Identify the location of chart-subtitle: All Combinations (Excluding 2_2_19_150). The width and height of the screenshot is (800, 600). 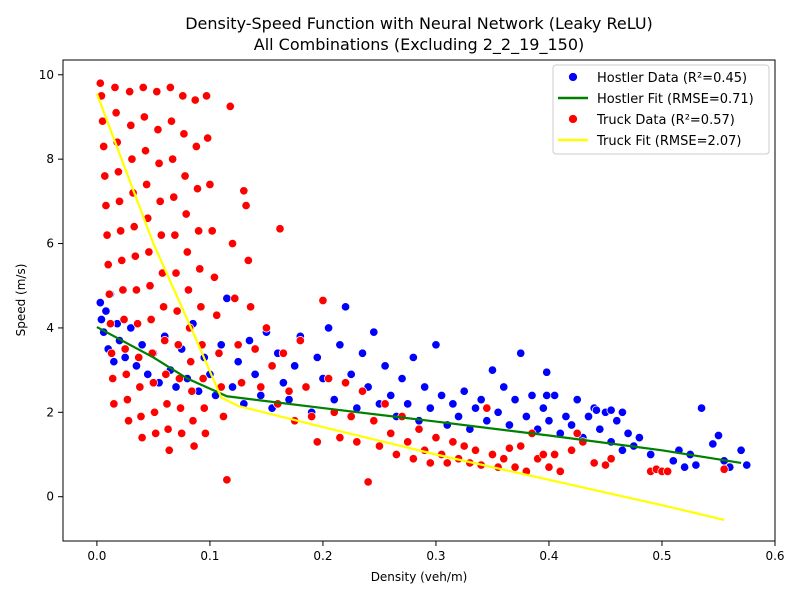
(419, 45).